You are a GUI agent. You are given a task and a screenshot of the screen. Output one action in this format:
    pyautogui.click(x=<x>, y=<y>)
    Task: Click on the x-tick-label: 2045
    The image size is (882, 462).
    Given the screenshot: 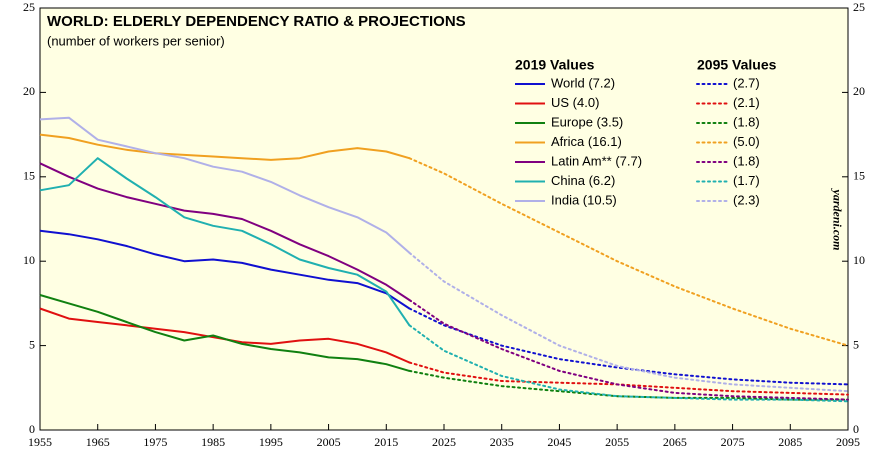 What is the action you would take?
    pyautogui.click(x=559, y=442)
    